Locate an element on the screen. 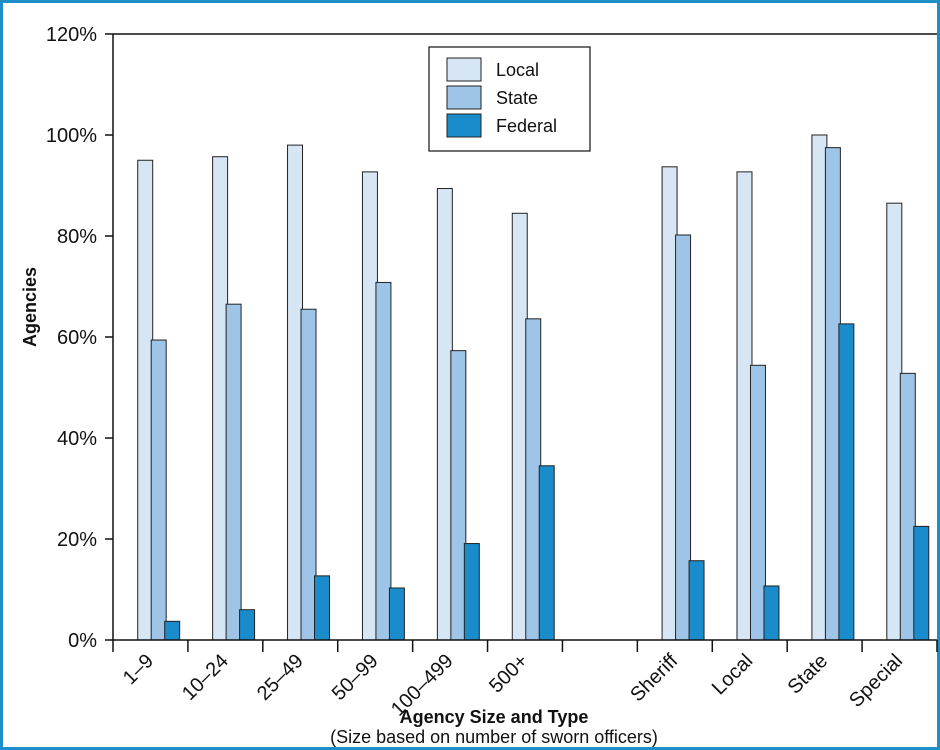 Image resolution: width=940 pixels, height=750 pixels. x-category-label: 1–9 is located at coordinates (138, 669).